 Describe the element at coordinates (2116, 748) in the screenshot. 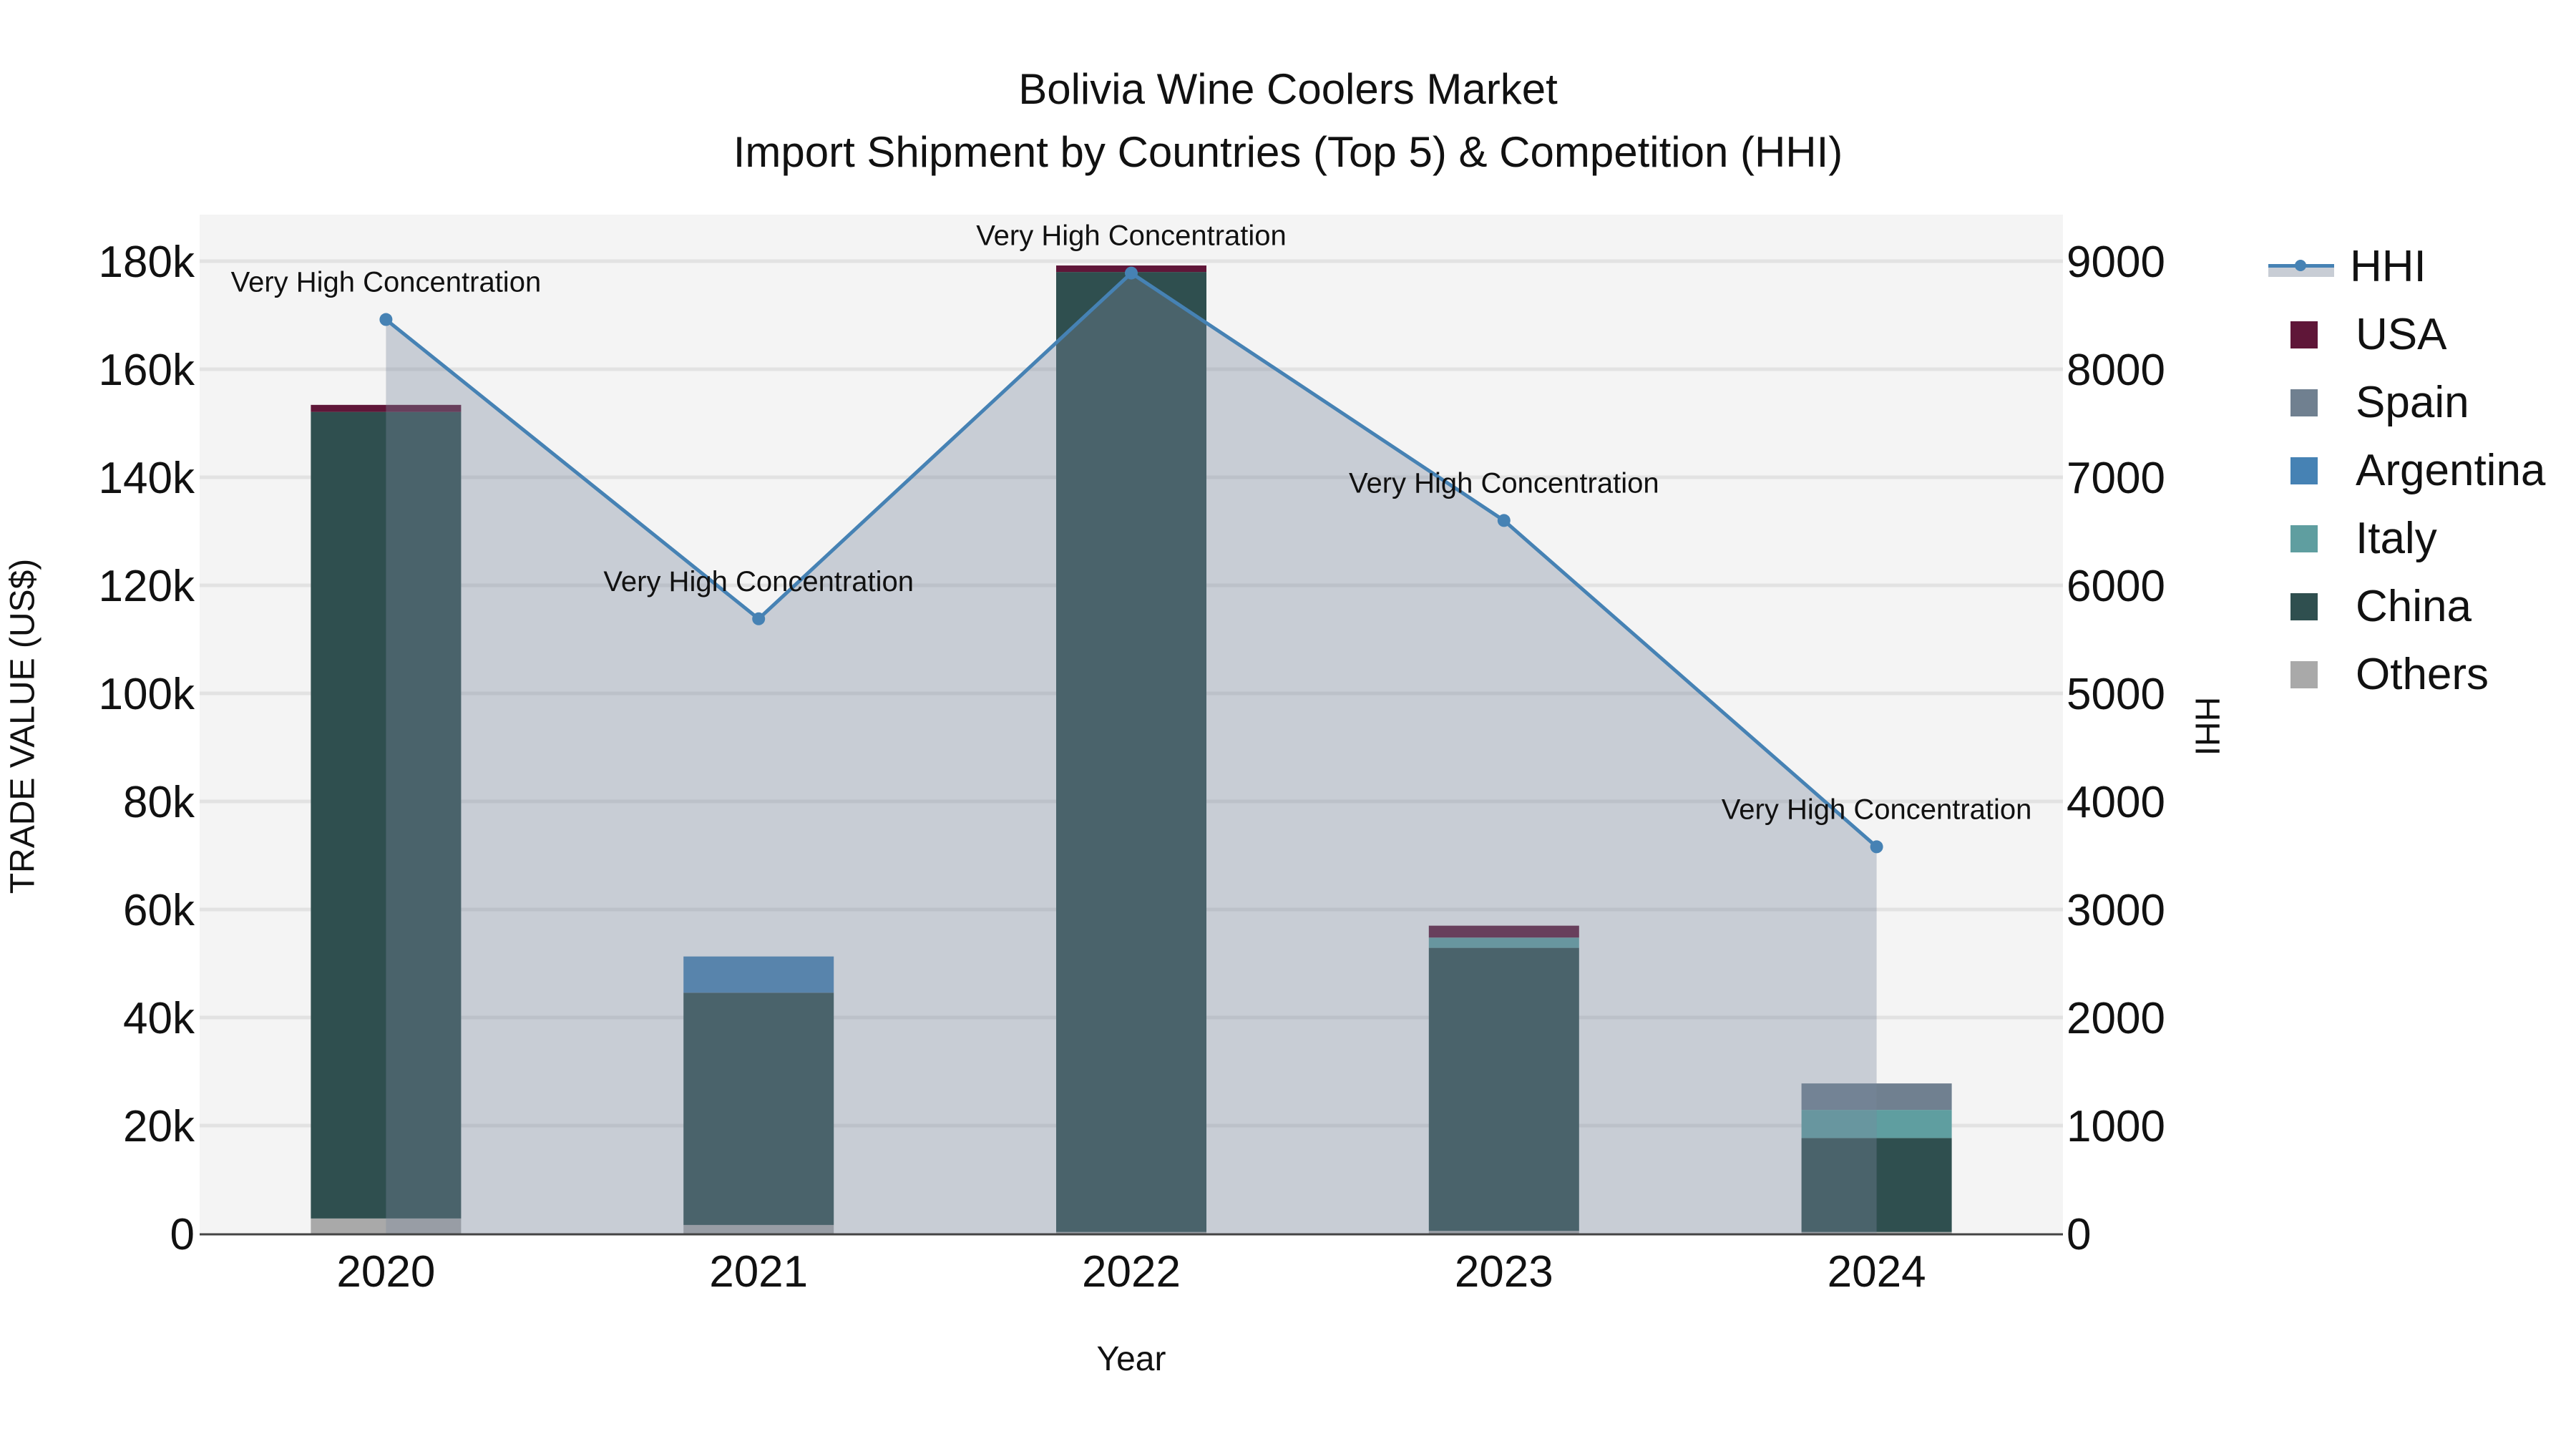

I see `y-axis-right-ticks: 0 1000 2000 3000 4000 5000 6000 7000 8000 9000` at that location.